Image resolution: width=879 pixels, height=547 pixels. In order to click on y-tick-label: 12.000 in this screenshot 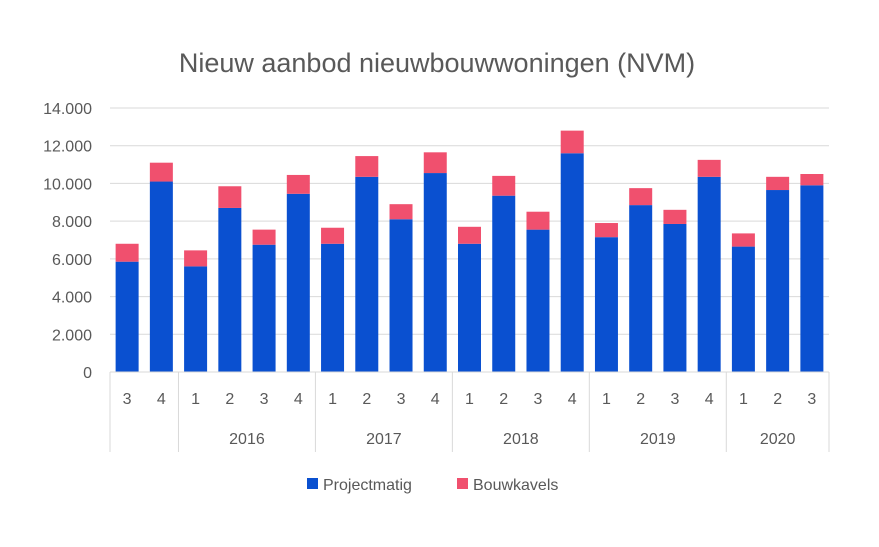, I will do `click(67, 147)`.